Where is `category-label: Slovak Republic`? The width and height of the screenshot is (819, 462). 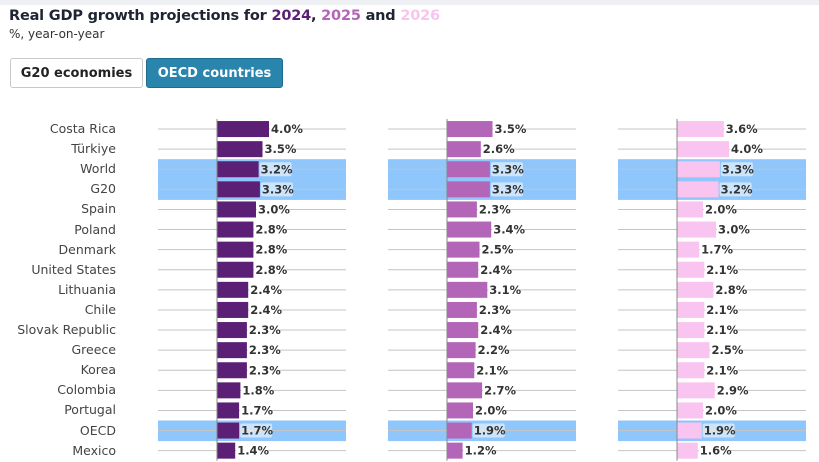 category-label: Slovak Republic is located at coordinates (66, 329).